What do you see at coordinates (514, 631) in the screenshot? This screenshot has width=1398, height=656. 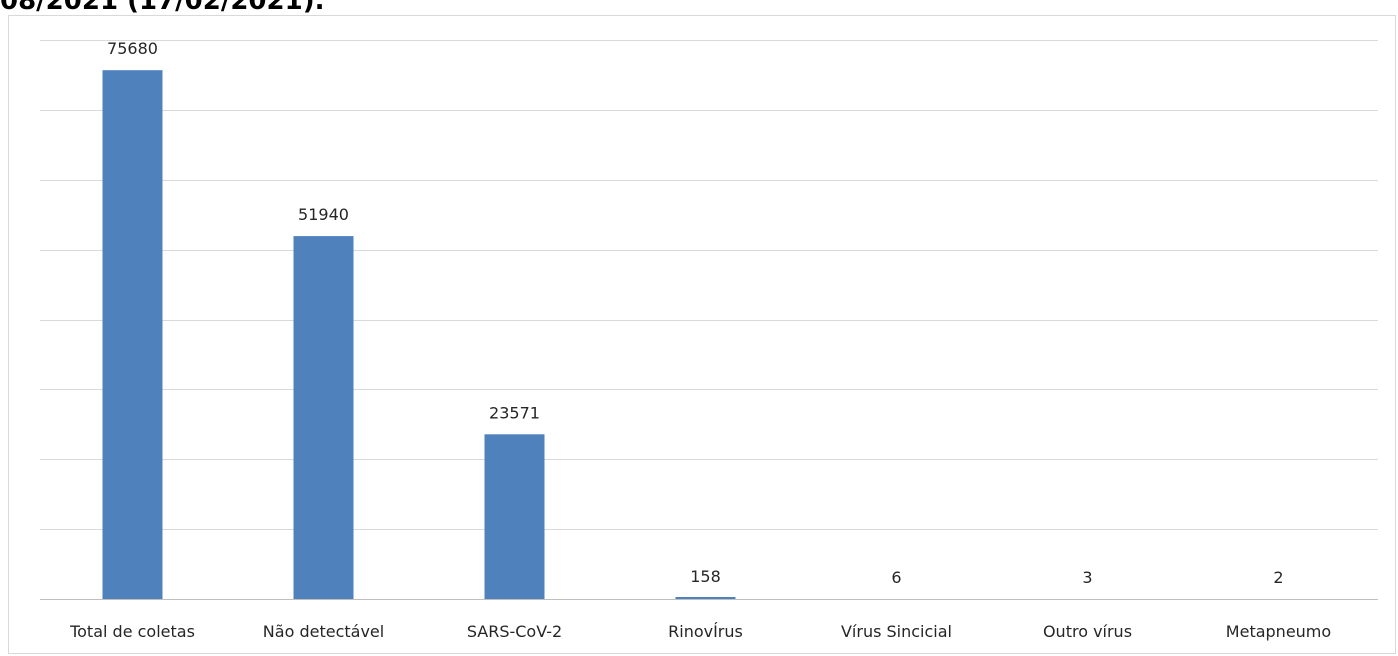 I see `x-tick-label: SARS-CoV-2` at bounding box center [514, 631].